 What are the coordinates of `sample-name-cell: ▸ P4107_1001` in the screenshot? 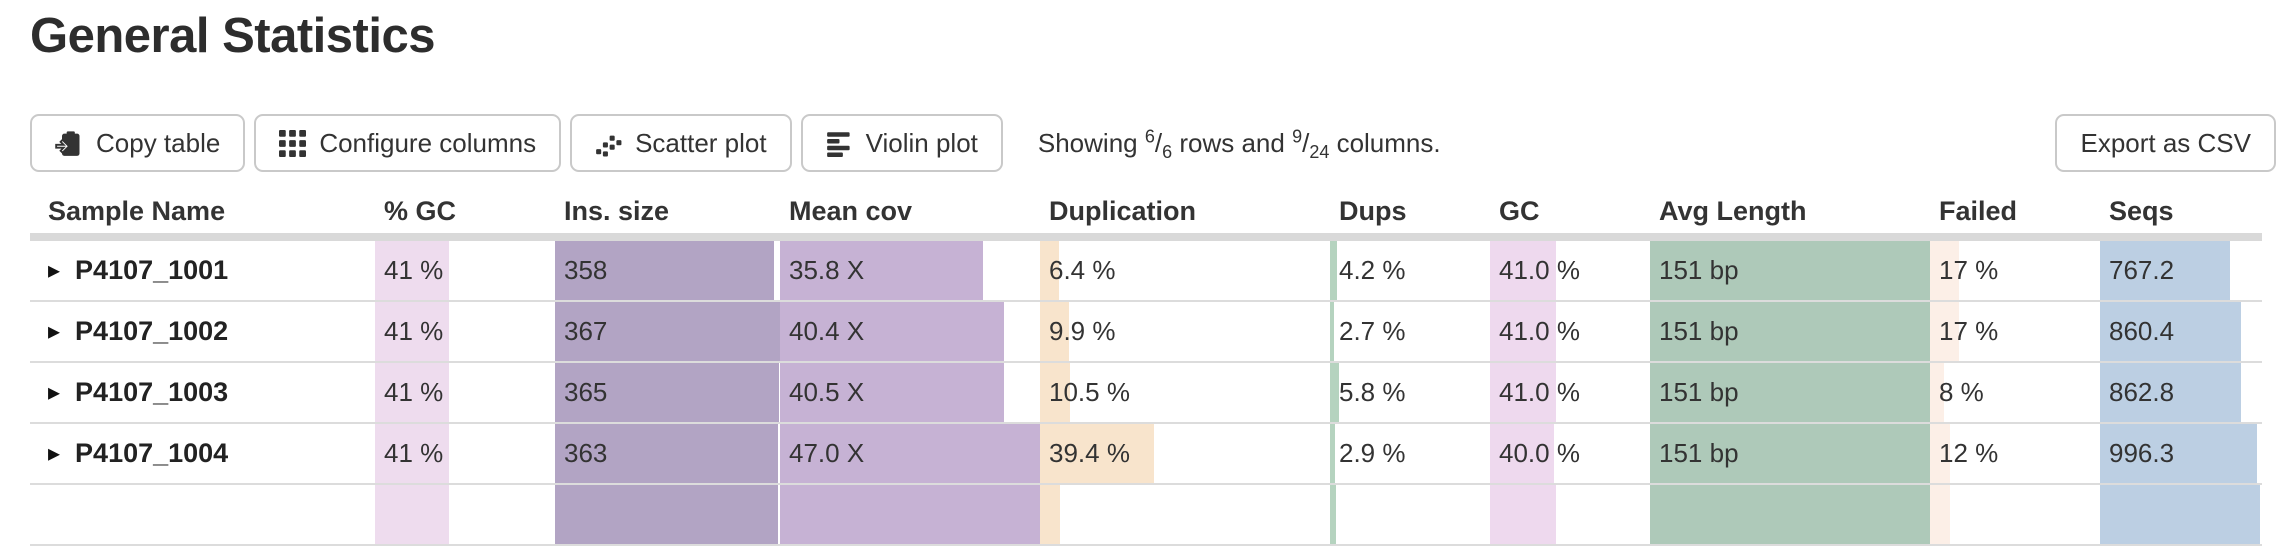 It's located at (202, 270).